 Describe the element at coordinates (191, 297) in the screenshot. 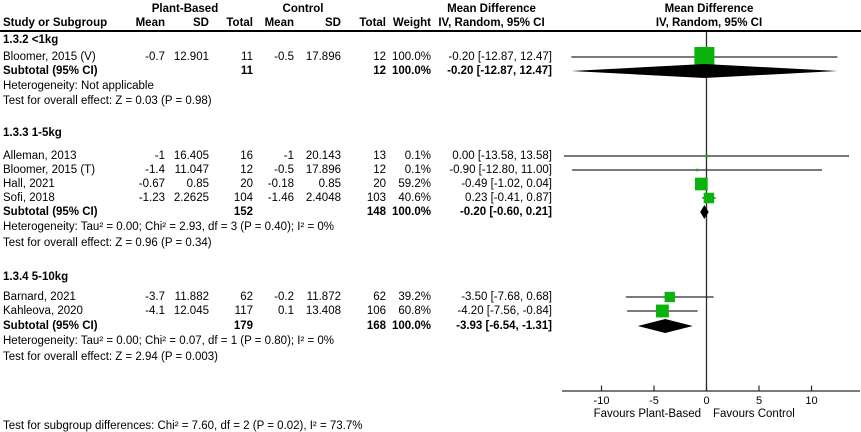

I see `study-sd1: 11.882` at that location.